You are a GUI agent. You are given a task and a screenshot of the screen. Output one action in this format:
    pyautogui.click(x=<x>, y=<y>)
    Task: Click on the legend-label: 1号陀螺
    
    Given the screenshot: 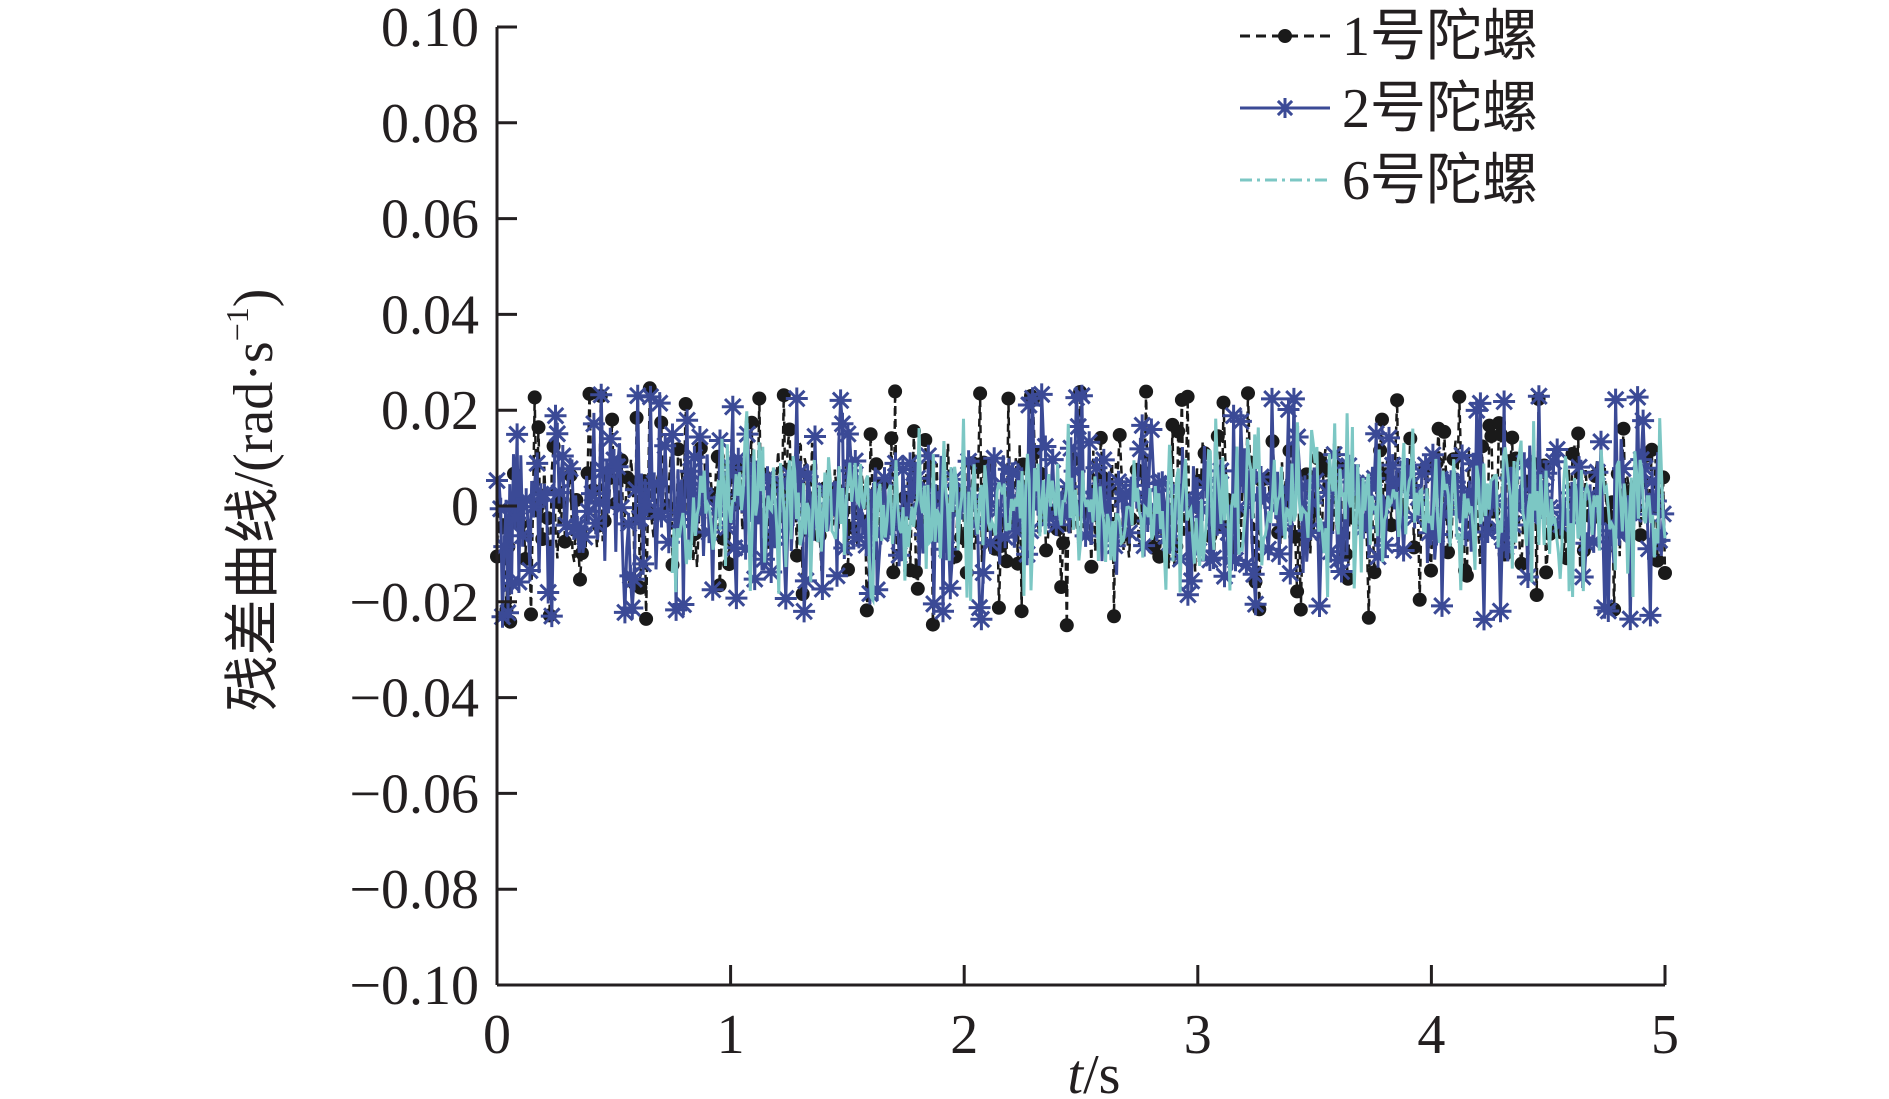 What is the action you would take?
    pyautogui.click(x=1440, y=37)
    